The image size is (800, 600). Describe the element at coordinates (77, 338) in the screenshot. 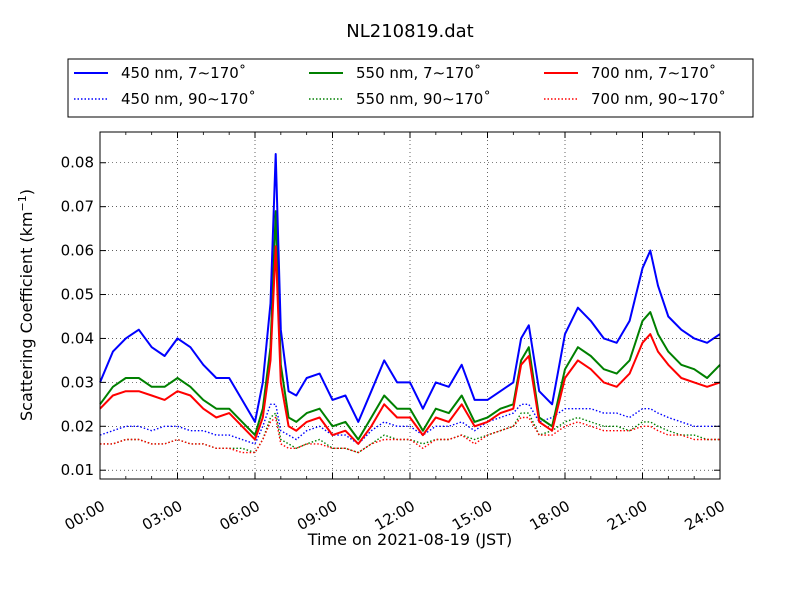

I see `y-tick-label: 0.04` at that location.